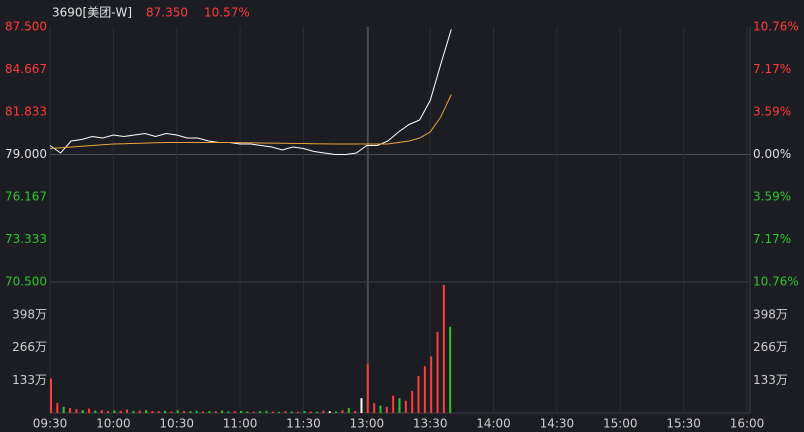 Image resolution: width=804 pixels, height=432 pixels. Describe the element at coordinates (92, 13) in the screenshot. I see `chart-title: 3690[美团-W]` at that location.